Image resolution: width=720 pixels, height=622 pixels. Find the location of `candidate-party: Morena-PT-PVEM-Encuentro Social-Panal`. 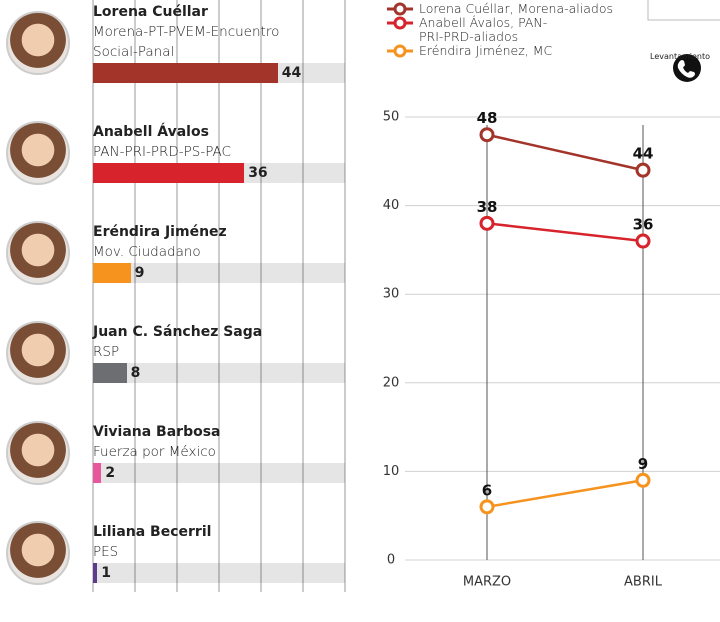

candidate-party: Morena-PT-PVEM-Encuentro Social-Panal is located at coordinates (186, 42).